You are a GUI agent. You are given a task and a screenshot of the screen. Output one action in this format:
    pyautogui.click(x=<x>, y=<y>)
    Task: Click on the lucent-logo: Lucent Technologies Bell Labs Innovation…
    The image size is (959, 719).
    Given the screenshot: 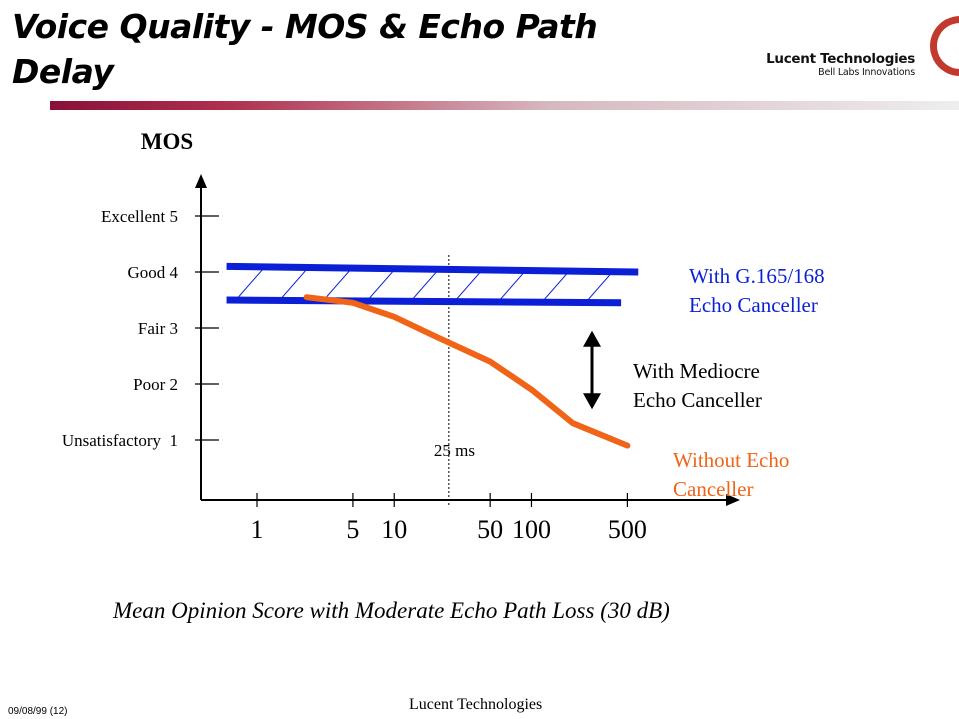 What is the action you would take?
    pyautogui.click(x=861, y=68)
    